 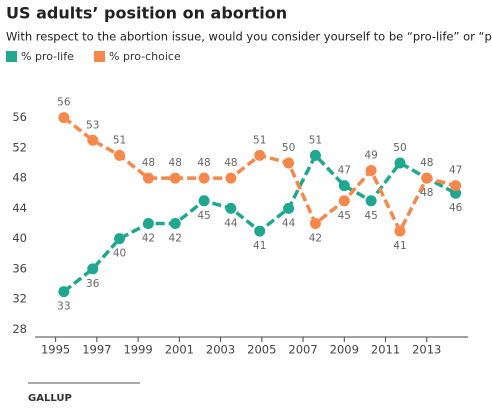 What do you see at coordinates (96, 350) in the screenshot?
I see `x-tick-label: 1997` at bounding box center [96, 350].